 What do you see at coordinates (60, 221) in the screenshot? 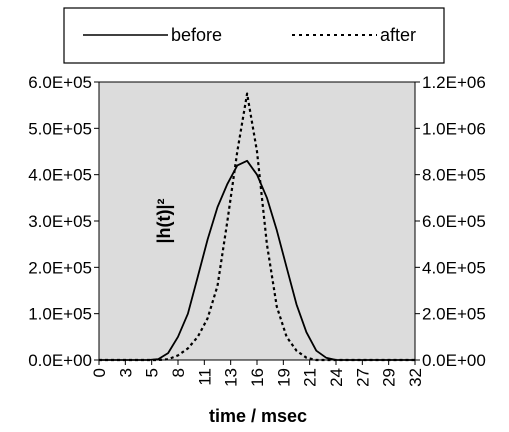
I see `y-left-tick-label: 3.0E+05` at bounding box center [60, 221].